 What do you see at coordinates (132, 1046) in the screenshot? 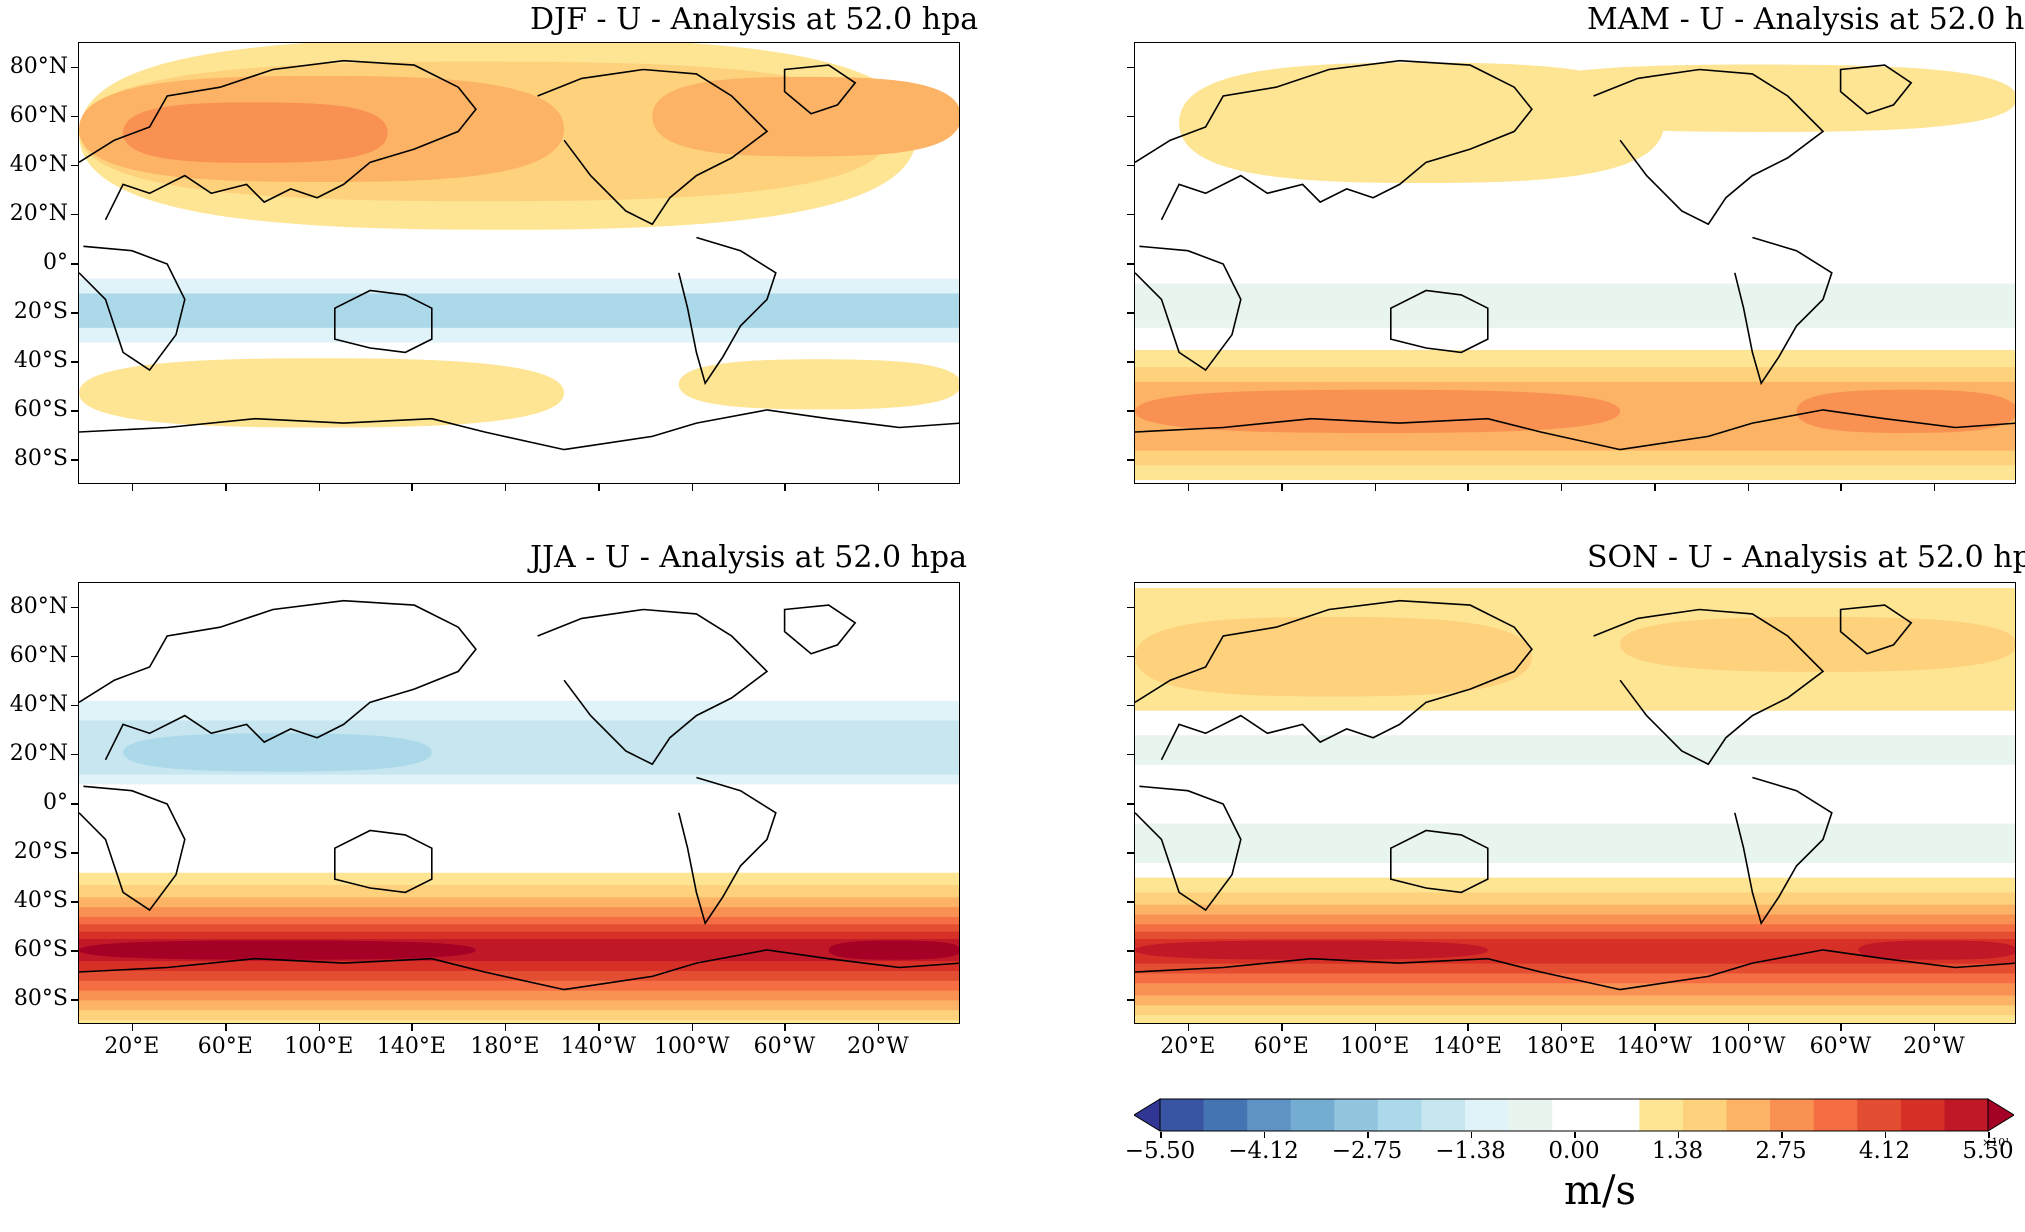
I see `lon-label: 20°E` at bounding box center [132, 1046].